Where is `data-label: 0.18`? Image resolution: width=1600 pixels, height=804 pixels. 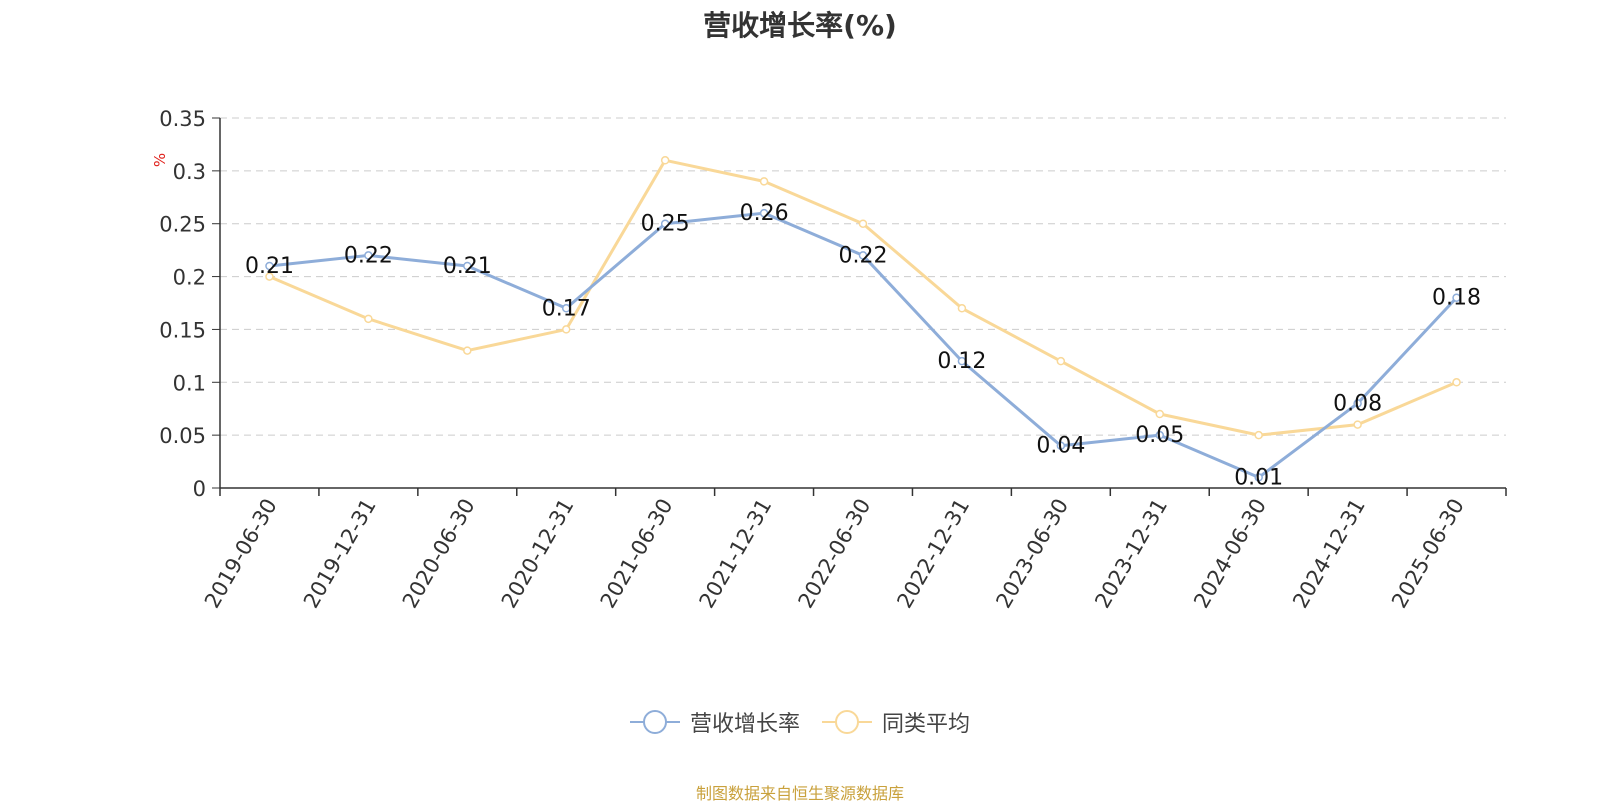
data-label: 0.18 is located at coordinates (1456, 298).